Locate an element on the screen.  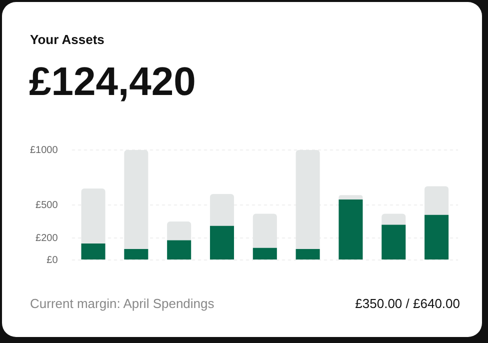
text: Current margin: April Spendings is located at coordinates (122, 303).